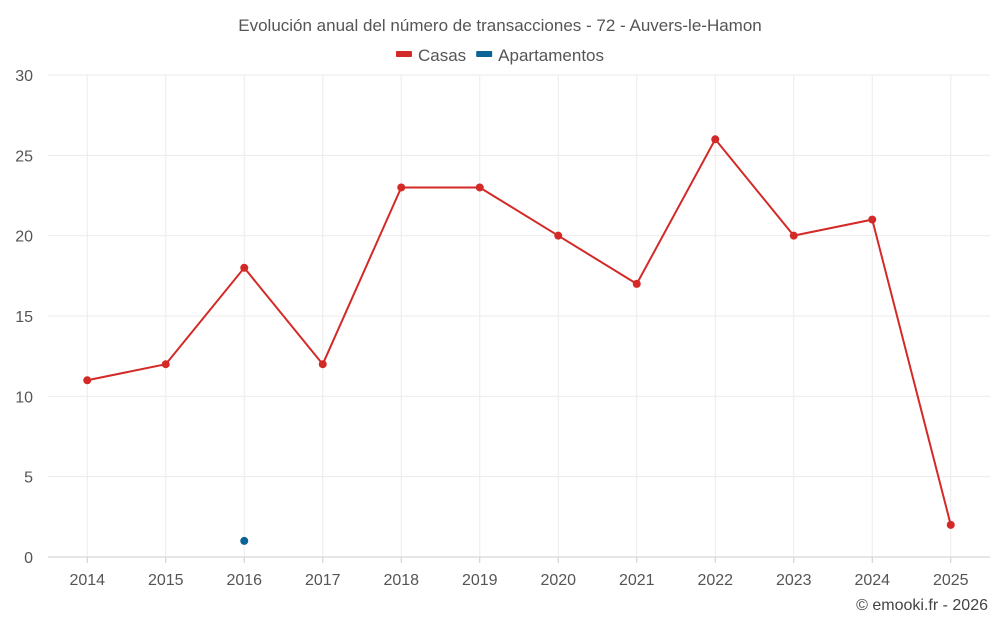  What do you see at coordinates (480, 580) in the screenshot?
I see `x-tick-label: 2019` at bounding box center [480, 580].